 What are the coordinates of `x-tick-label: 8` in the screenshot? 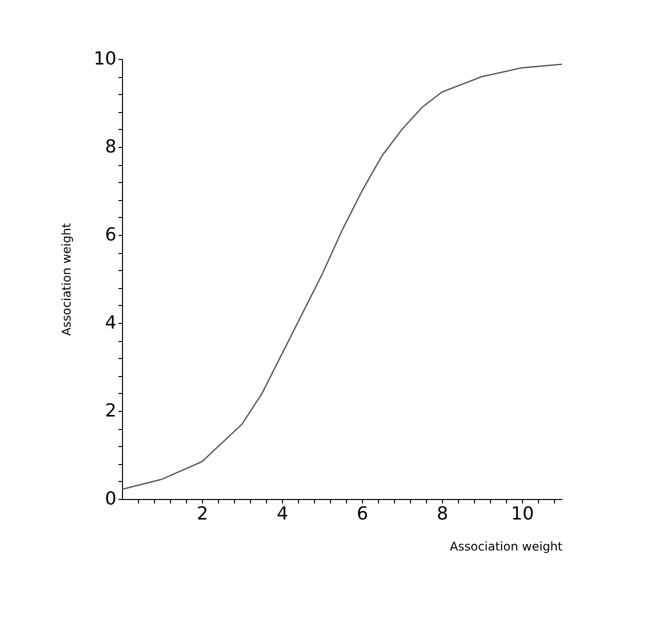 It's located at (442, 514).